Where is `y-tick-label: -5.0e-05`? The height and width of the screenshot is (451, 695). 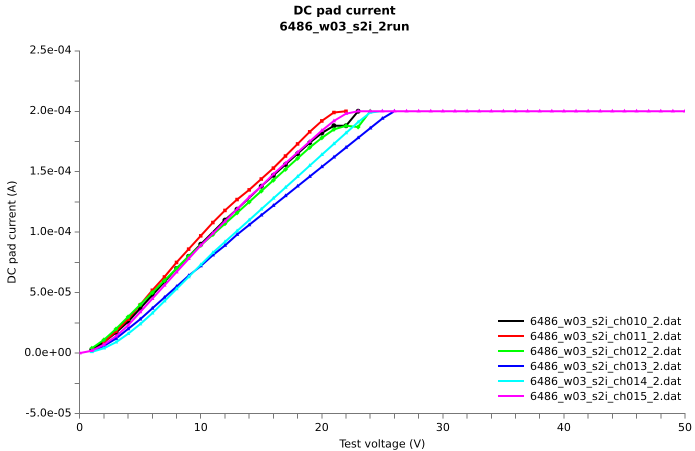
y-tick-label: -5.0e-05 is located at coordinates (48, 413).